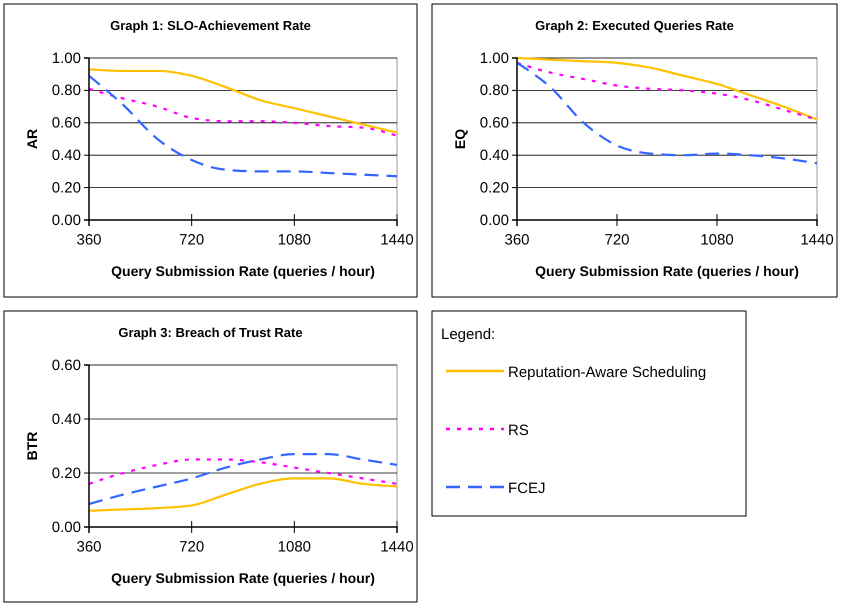  What do you see at coordinates (634, 25) in the screenshot?
I see `chart-title: Graph 2: Executed Queries Rate` at bounding box center [634, 25].